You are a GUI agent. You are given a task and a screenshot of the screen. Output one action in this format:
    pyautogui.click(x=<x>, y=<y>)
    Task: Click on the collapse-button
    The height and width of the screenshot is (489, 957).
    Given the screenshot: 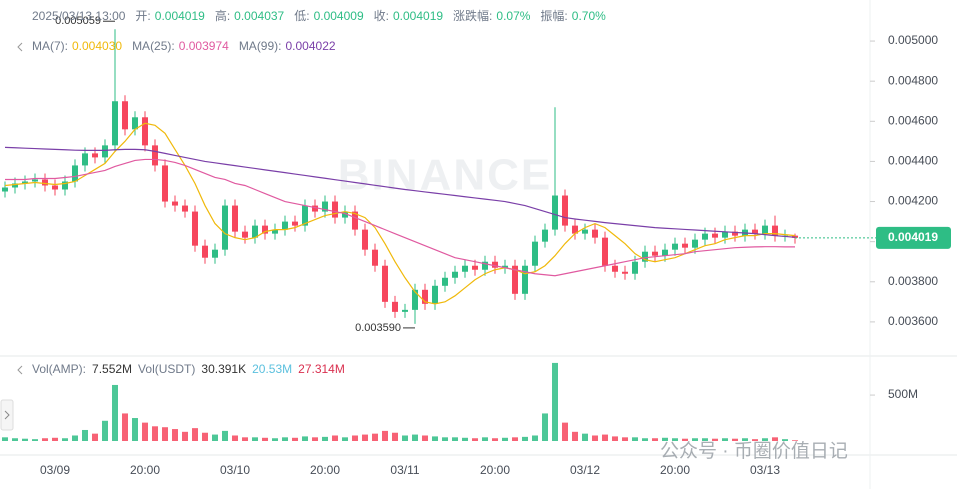 What is the action you would take?
    pyautogui.click(x=7, y=415)
    